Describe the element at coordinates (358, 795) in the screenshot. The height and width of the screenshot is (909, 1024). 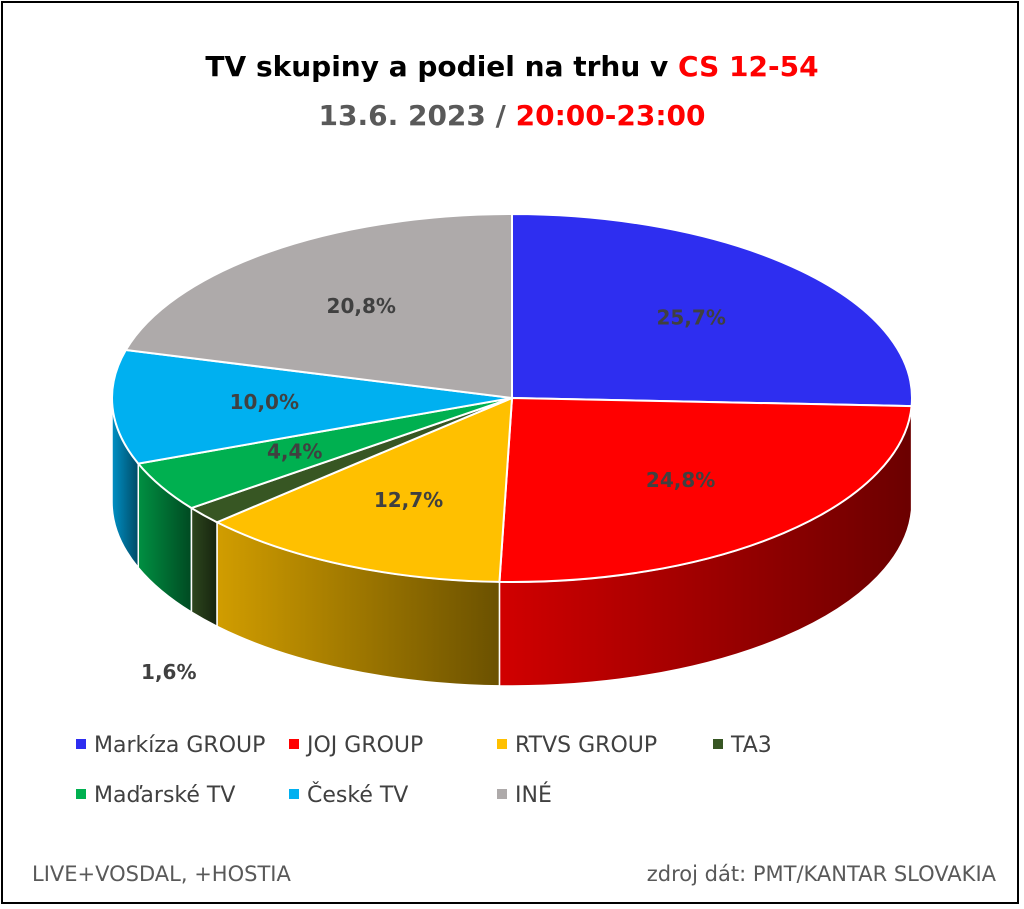
I see `legend-label: České TV` at that location.